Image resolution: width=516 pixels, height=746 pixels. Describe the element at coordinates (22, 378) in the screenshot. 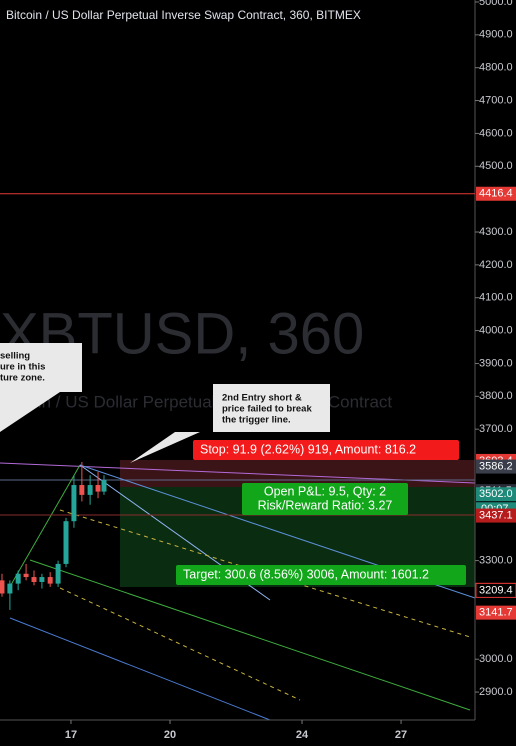

I see `callout-text: ture zone.` at that location.